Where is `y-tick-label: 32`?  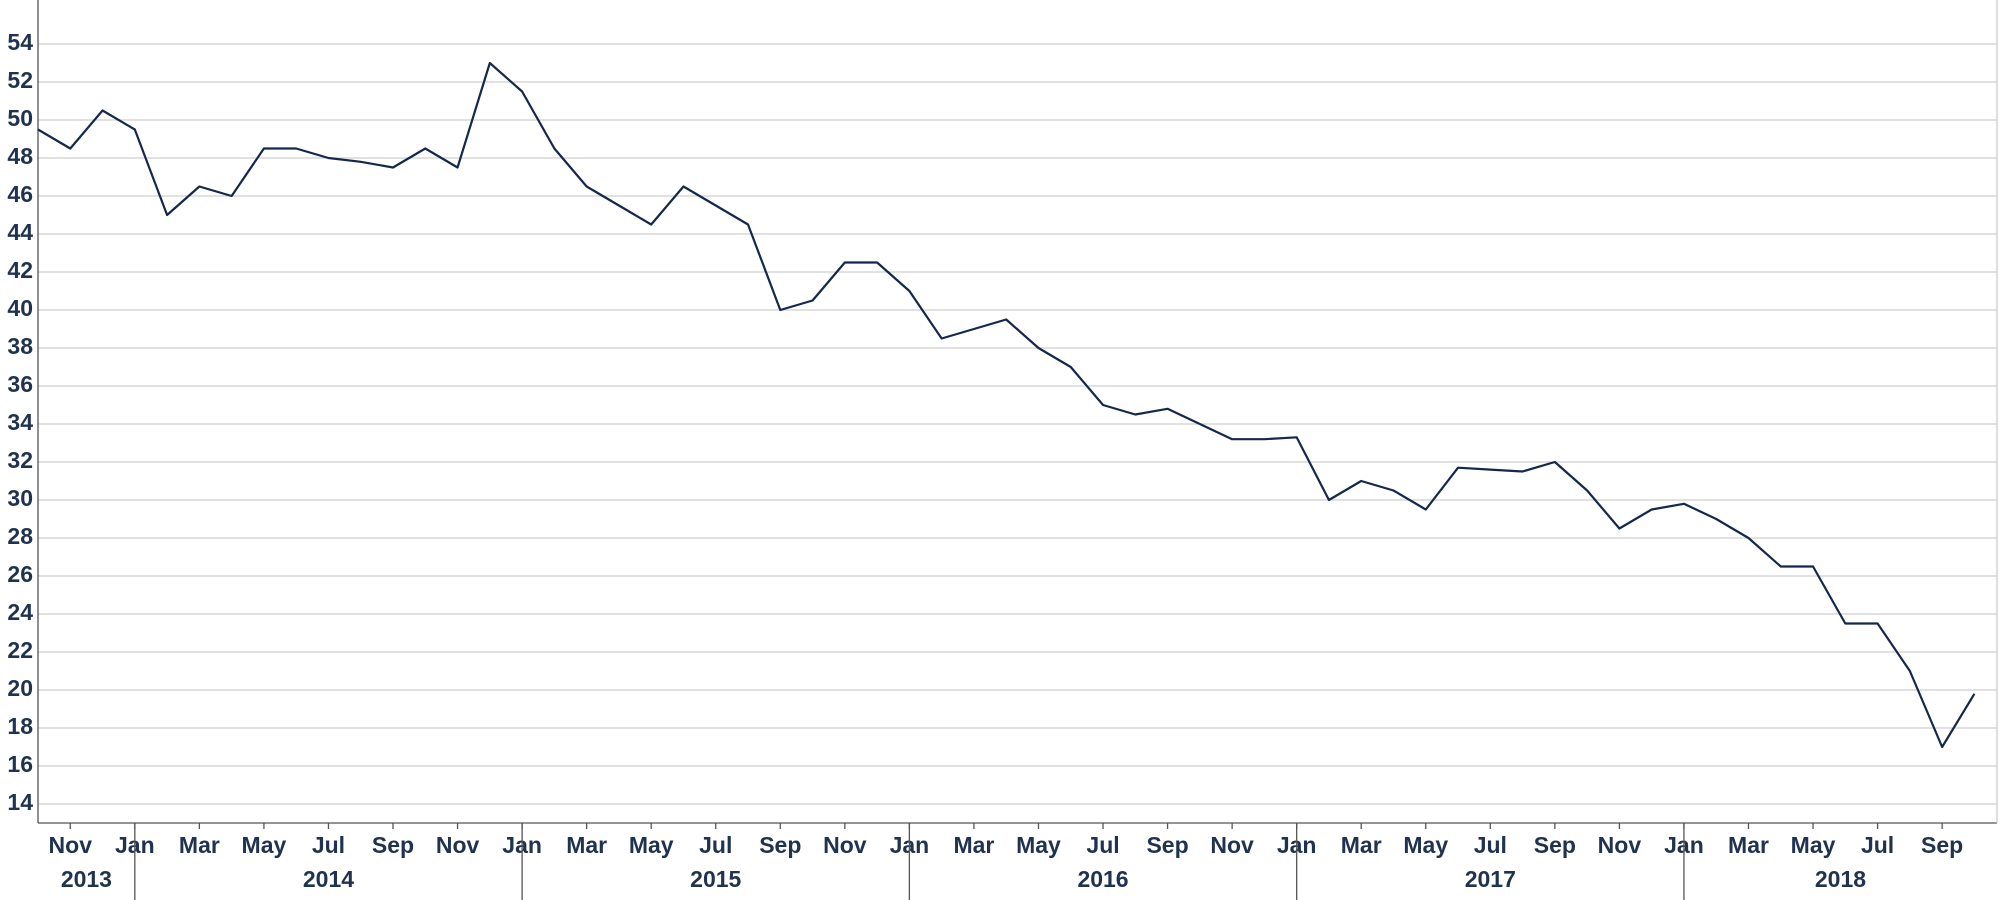
y-tick-label: 32 is located at coordinates (20, 460).